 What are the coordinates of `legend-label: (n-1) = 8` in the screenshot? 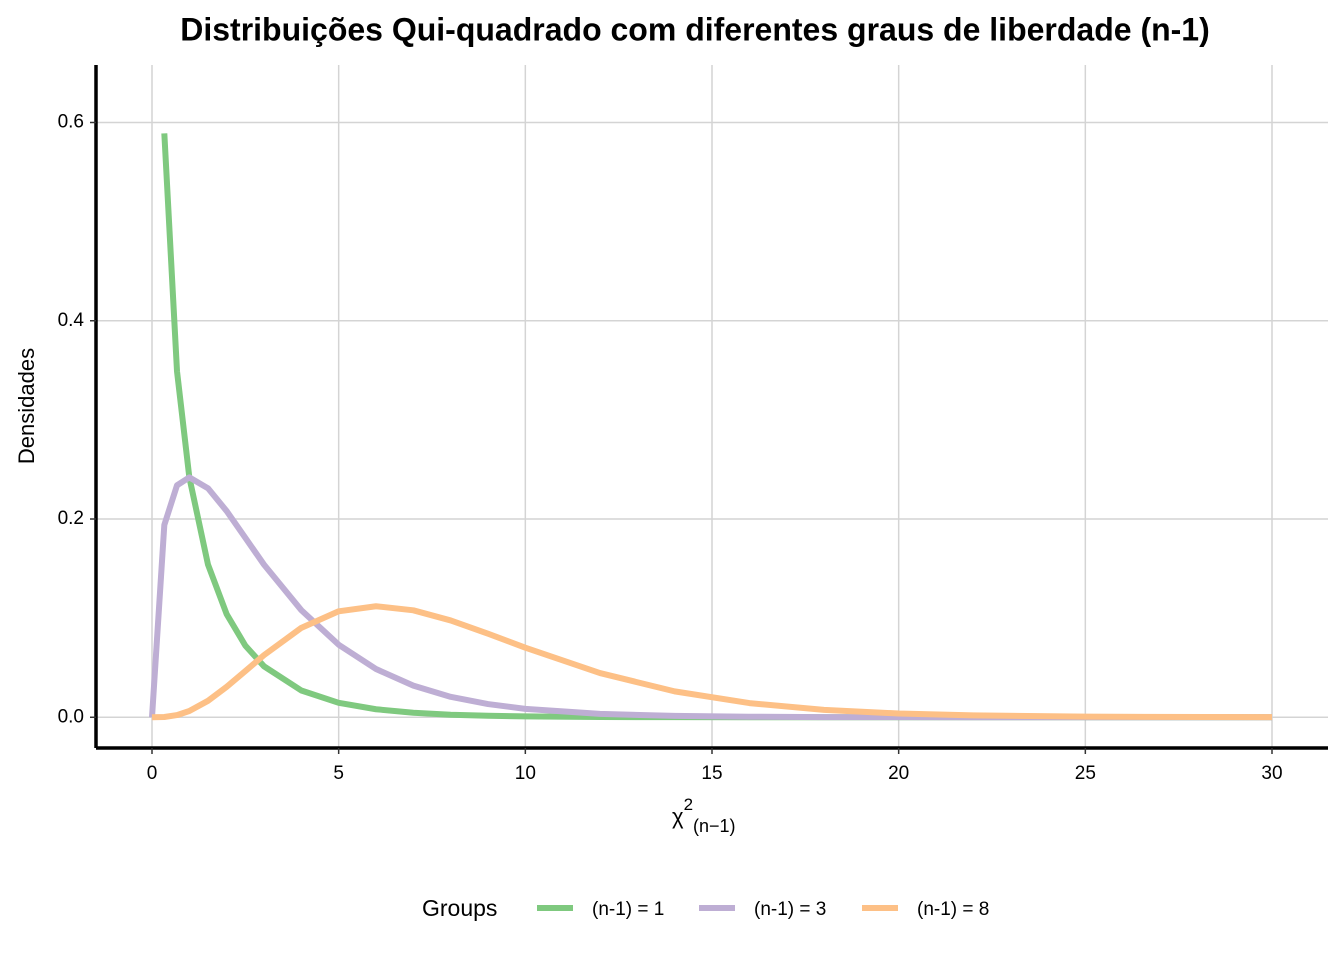 It's located at (953, 909).